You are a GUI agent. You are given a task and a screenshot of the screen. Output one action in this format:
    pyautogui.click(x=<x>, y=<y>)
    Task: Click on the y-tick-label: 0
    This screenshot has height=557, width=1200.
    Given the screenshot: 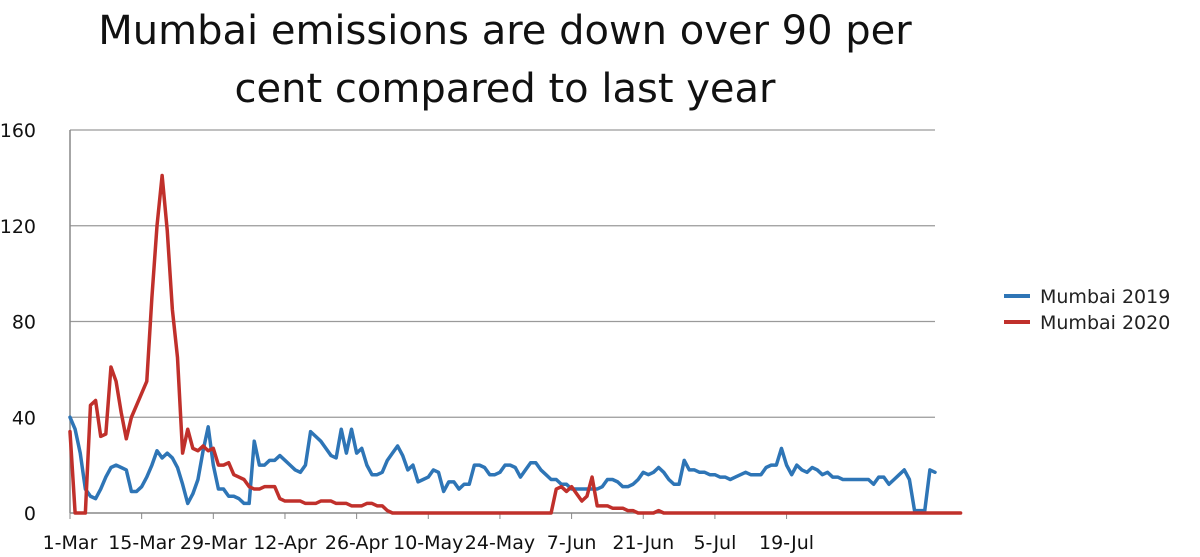 What is the action you would take?
    pyautogui.click(x=30, y=514)
    